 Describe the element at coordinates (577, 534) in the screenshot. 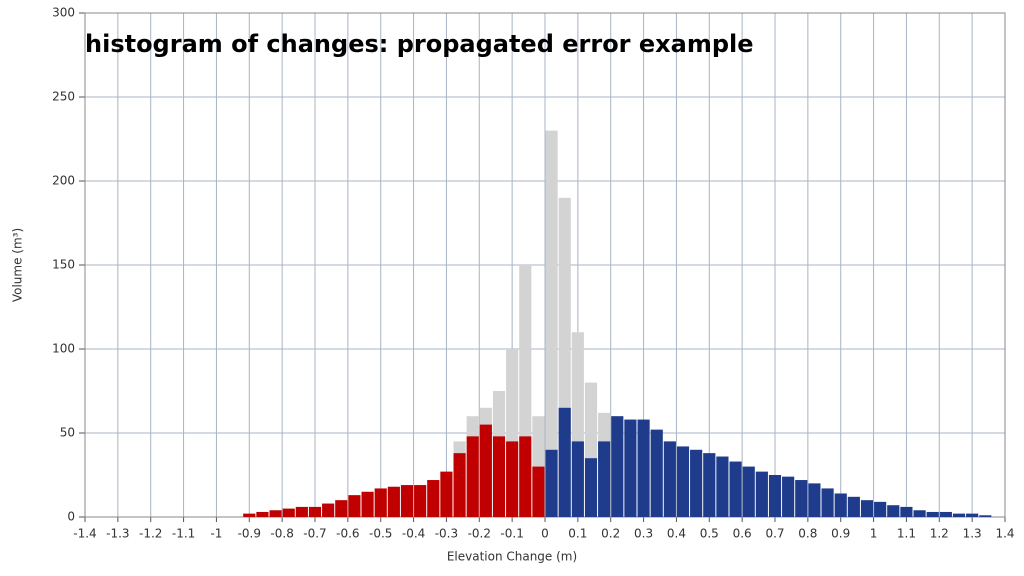

I see `x-tick-label: 0.1` at that location.